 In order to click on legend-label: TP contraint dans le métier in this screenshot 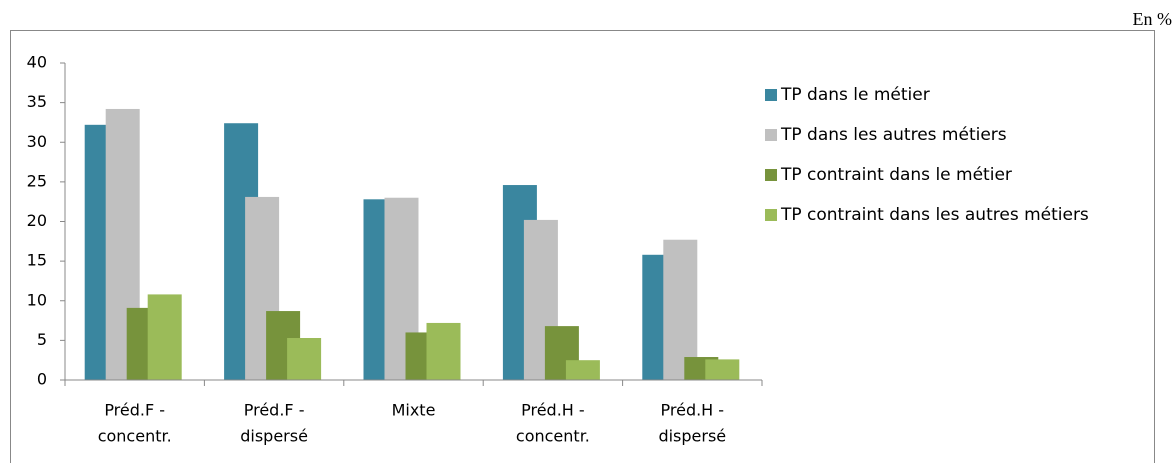, I will do `click(896, 175)`.